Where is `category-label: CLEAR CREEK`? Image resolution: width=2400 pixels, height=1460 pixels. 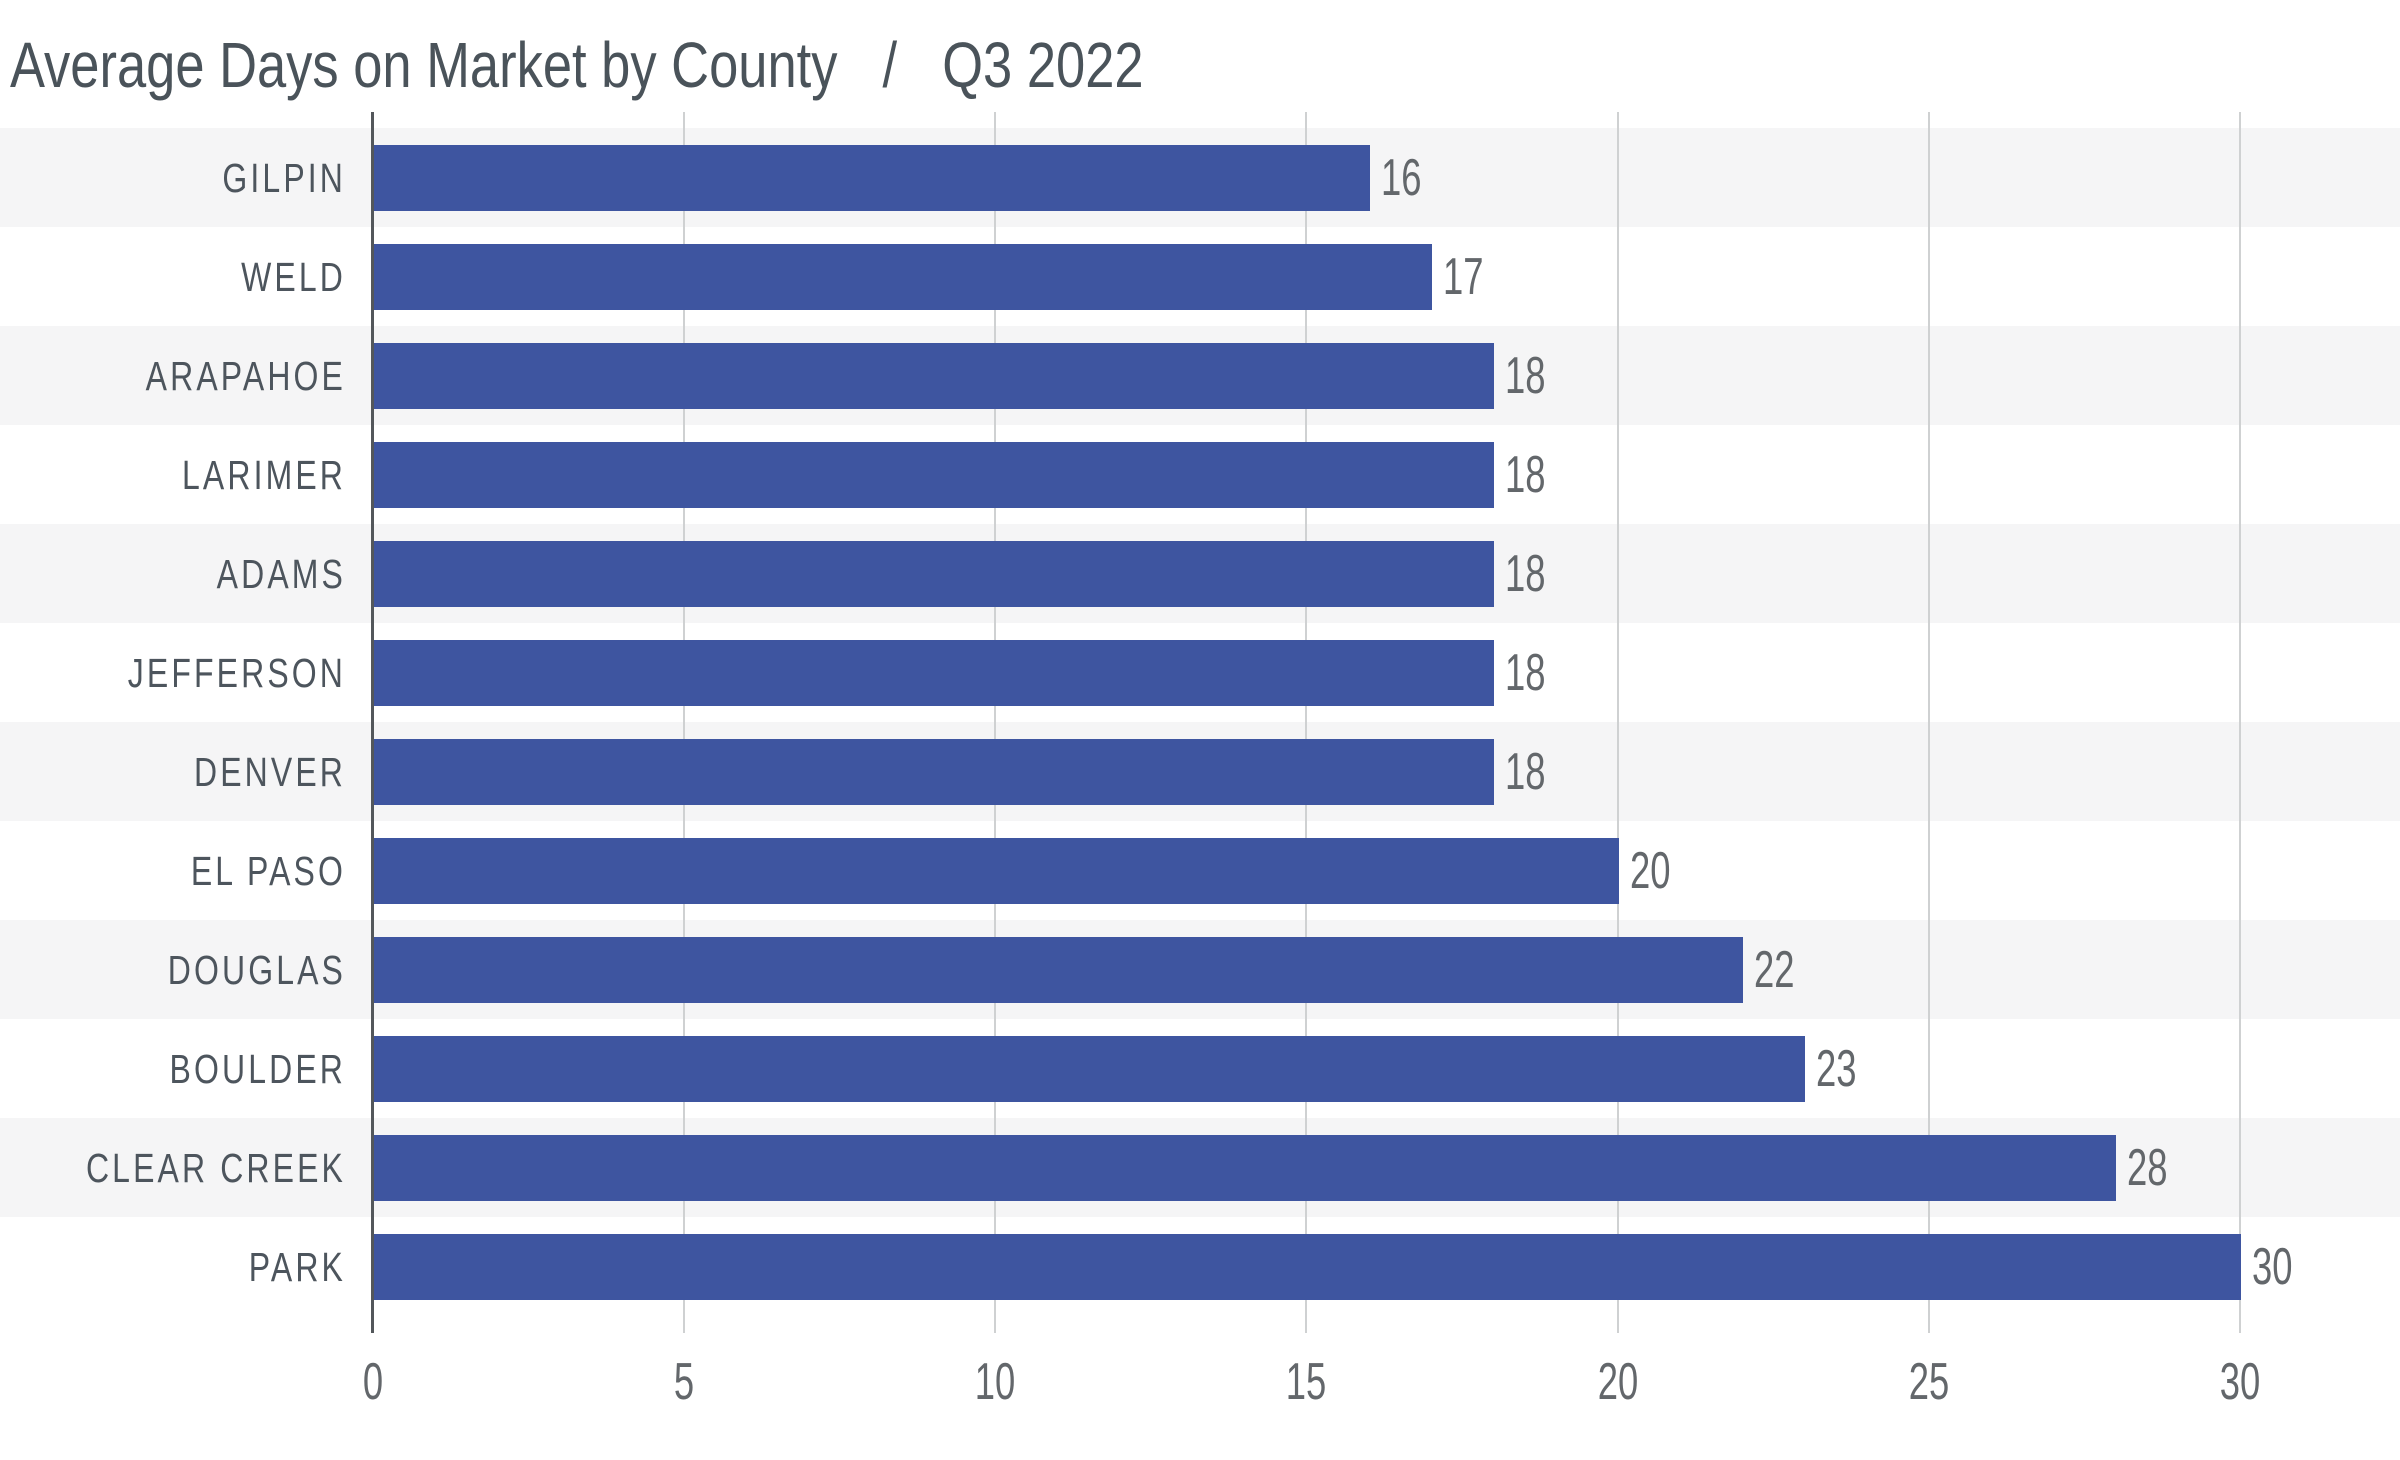
category-label: CLEAR CREEK is located at coordinates (215, 1167).